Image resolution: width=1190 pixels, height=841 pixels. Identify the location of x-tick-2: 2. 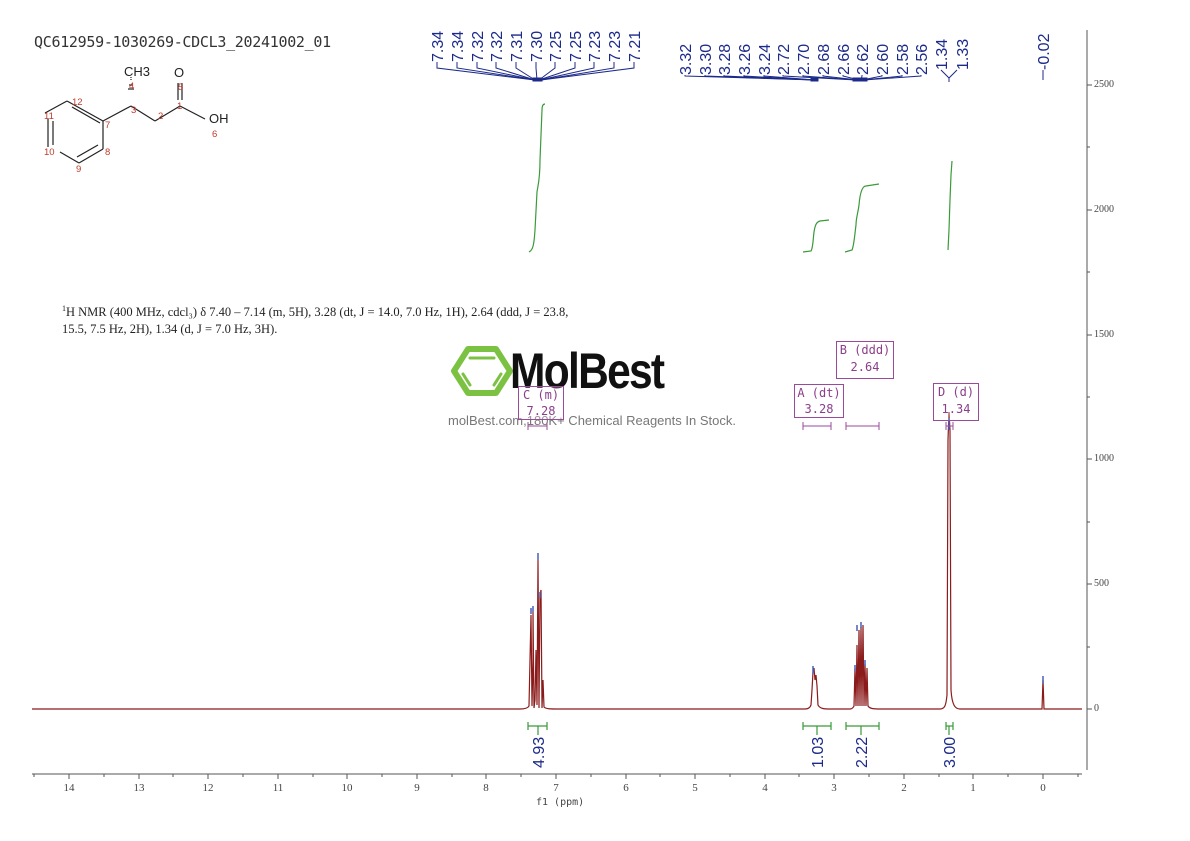
(904, 788).